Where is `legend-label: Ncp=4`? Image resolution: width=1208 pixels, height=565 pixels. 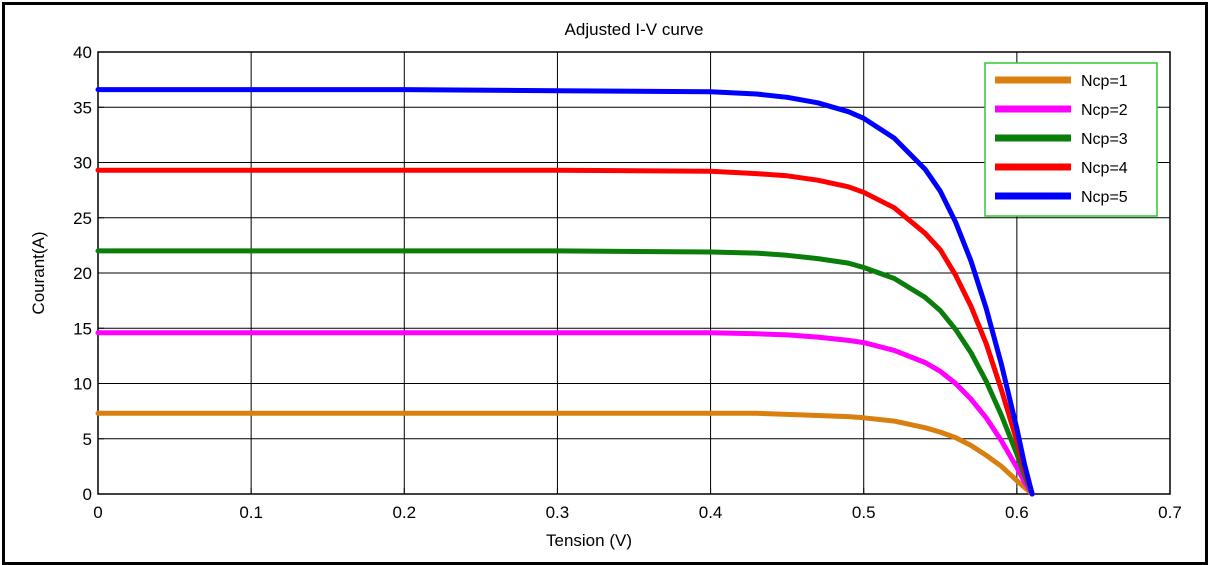
legend-label: Ncp=4 is located at coordinates (1104, 168).